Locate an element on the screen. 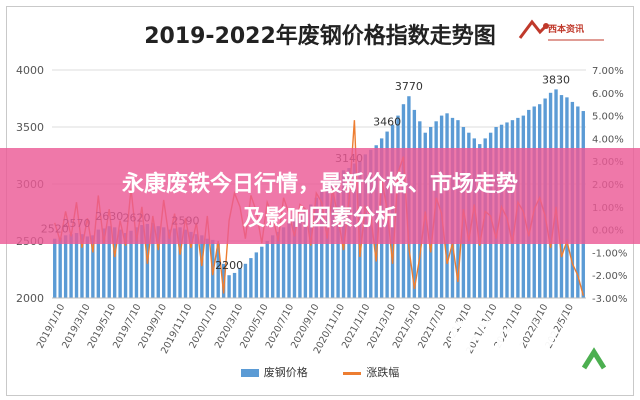 The image size is (640, 400). y-tick-label-right: 7.00% is located at coordinates (608, 71).